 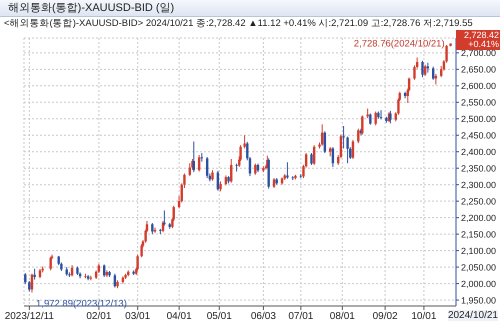 I want to click on x-tick-label: 04/01, so click(x=179, y=316).